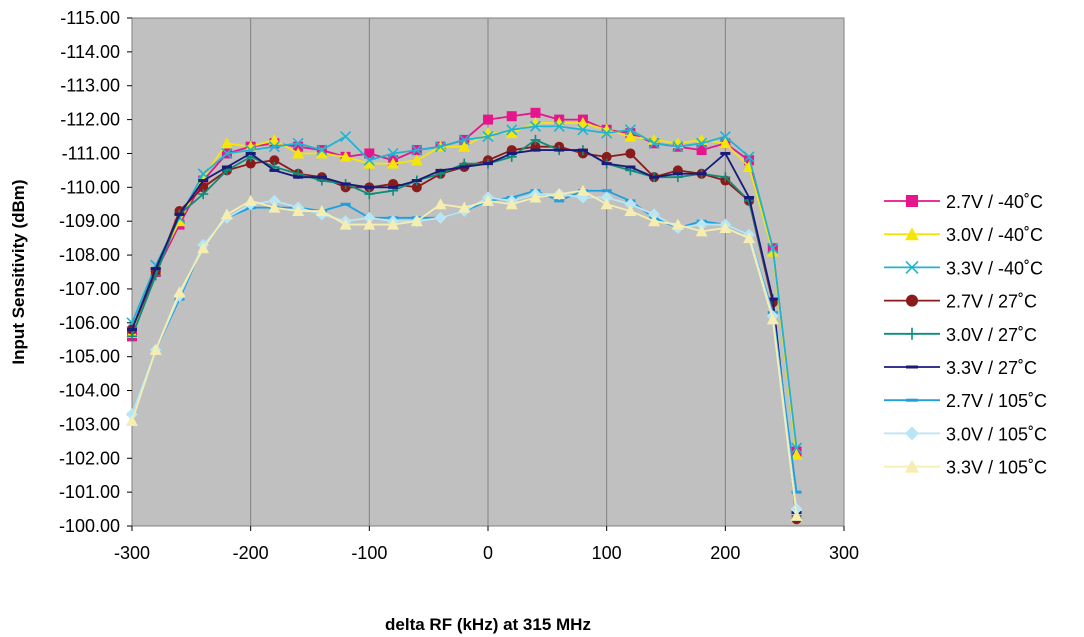 The image size is (1084, 637). What do you see at coordinates (90, 120) in the screenshot?
I see `y-tick-label: -112.00` at bounding box center [90, 120].